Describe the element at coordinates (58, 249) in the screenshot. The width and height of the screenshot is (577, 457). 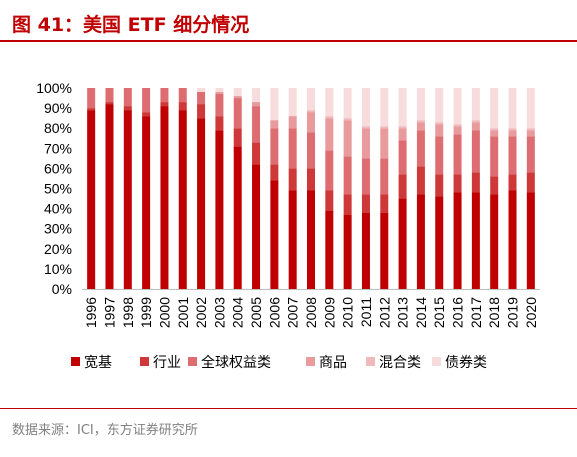
I see `y-tick-label: 20%` at that location.